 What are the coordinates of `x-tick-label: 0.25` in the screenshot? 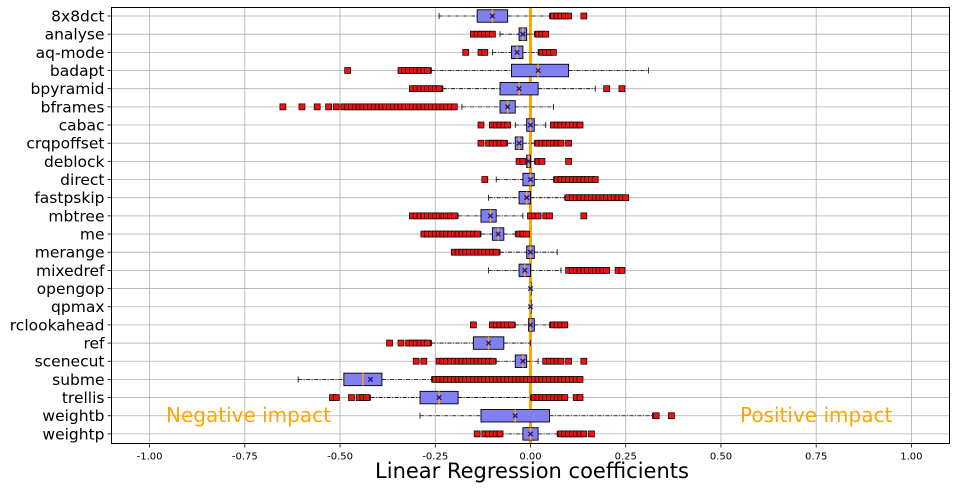 It's located at (626, 457).